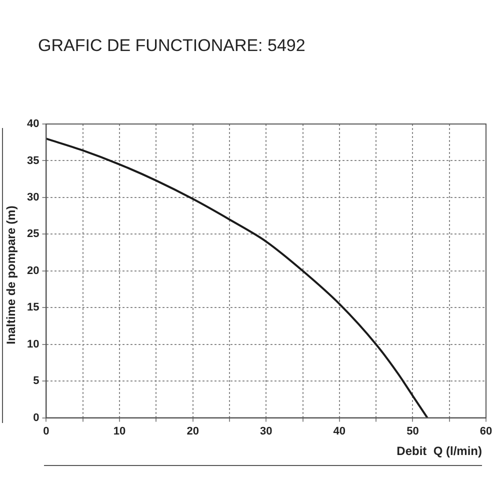 This screenshot has width=496, height=496. I want to click on y-tick-label: 30, so click(33, 197).